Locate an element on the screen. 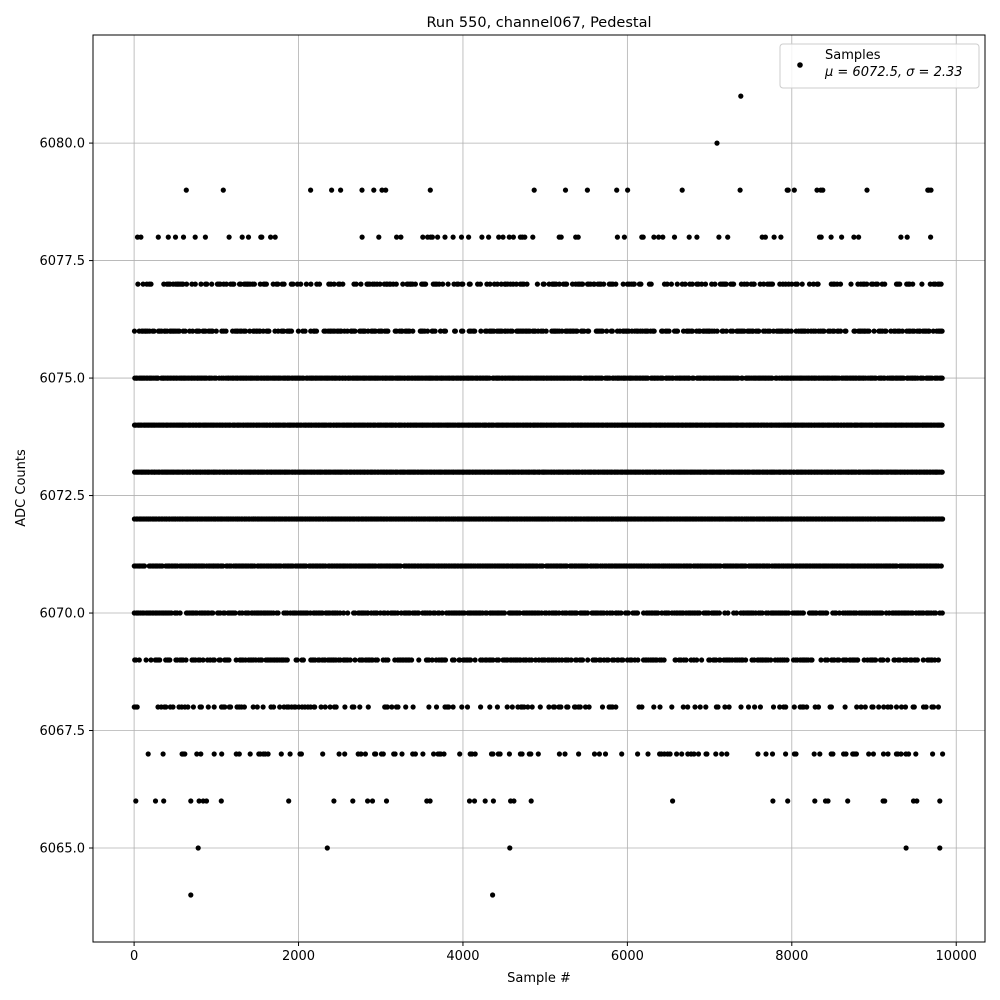 The width and height of the screenshot is (1000, 1000). y-tick-label: 6072.5 is located at coordinates (63, 496).